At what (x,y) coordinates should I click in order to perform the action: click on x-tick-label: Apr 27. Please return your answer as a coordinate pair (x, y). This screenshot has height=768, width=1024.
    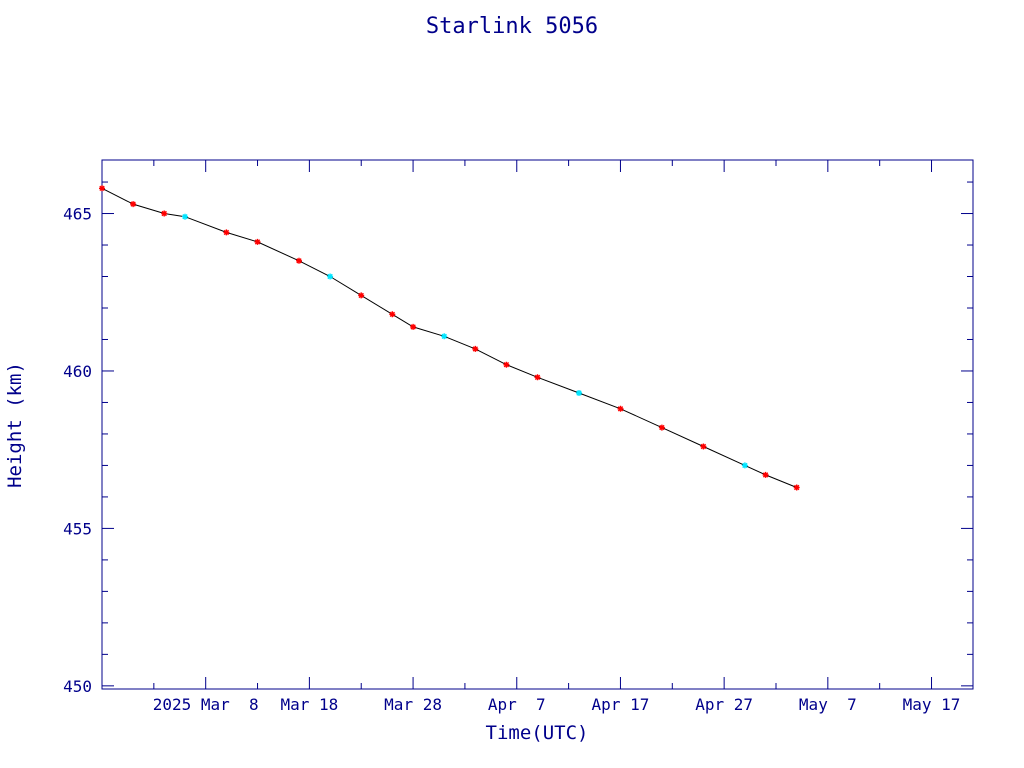
    Looking at the image, I should click on (724, 704).